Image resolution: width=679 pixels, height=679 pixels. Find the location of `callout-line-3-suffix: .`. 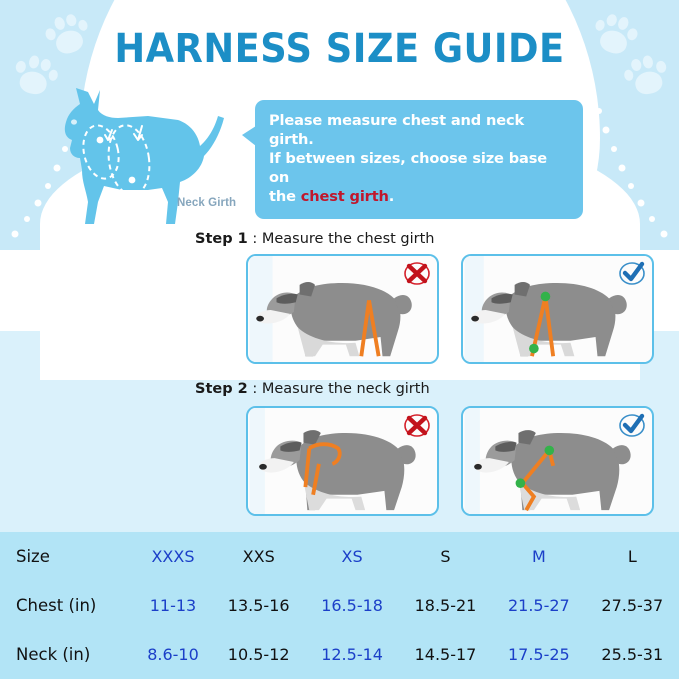

callout-line-3-suffix: . is located at coordinates (391, 196).